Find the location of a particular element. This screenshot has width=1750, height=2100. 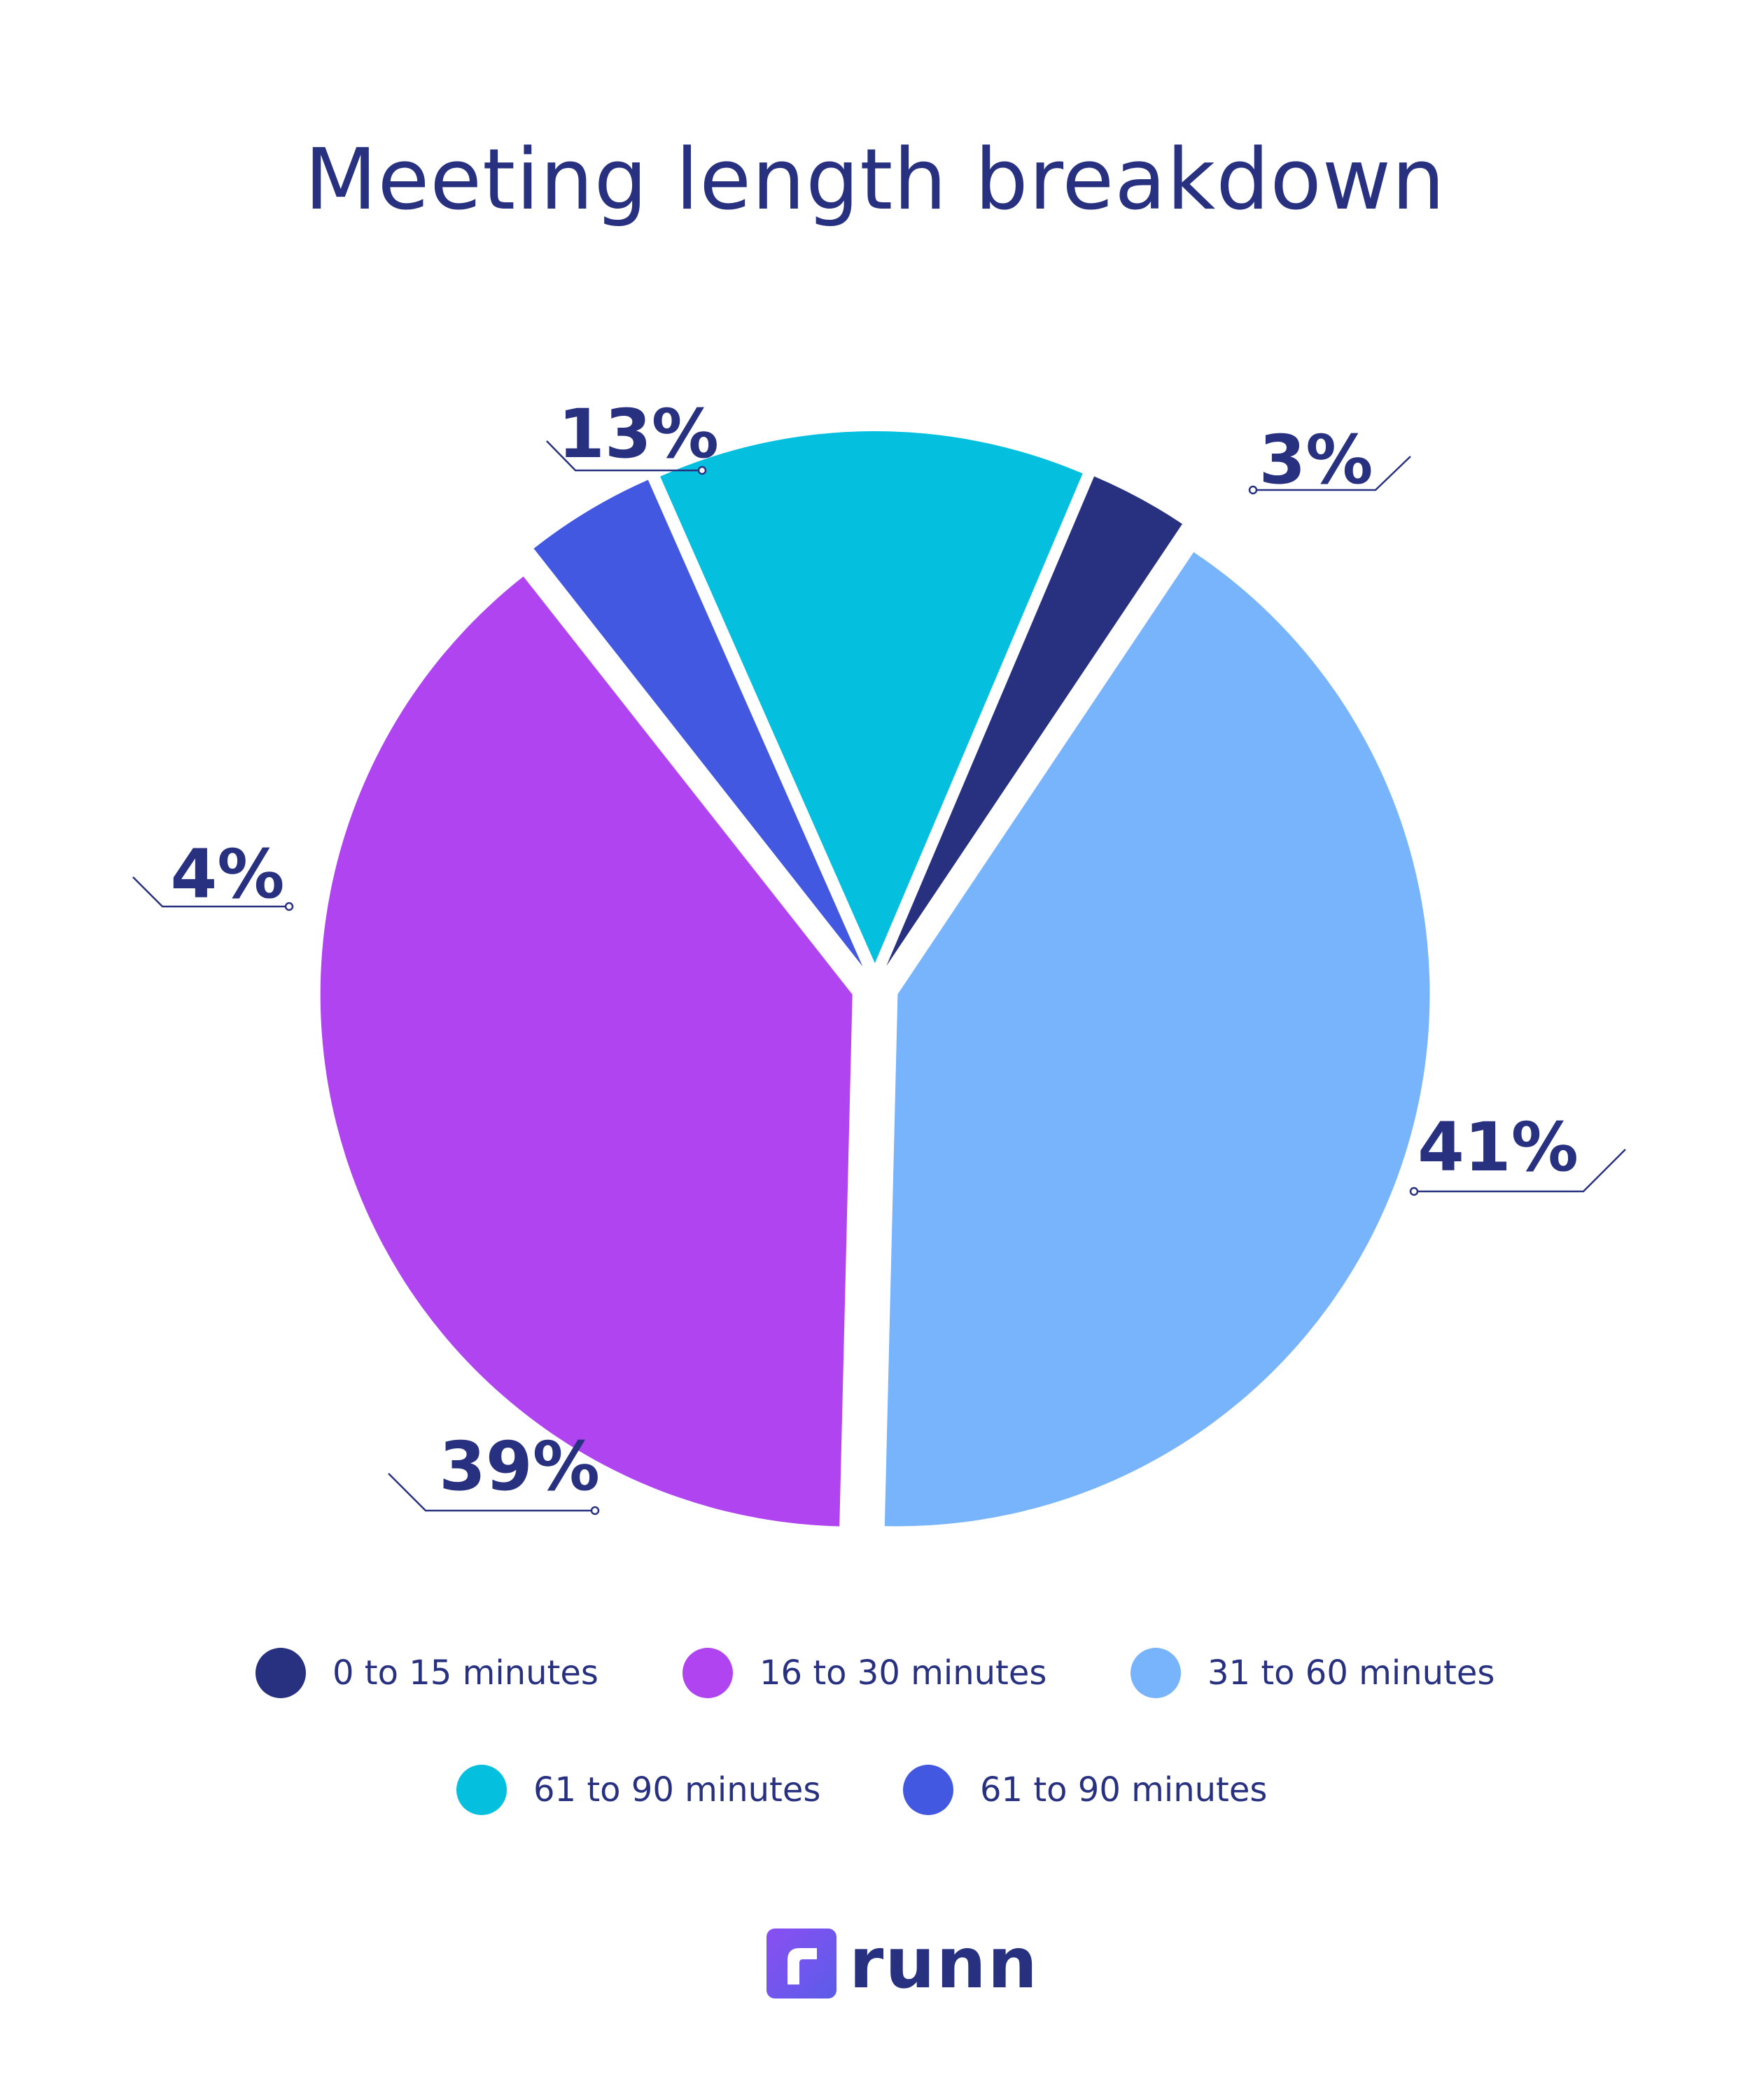

legend-label: 16 to 30 minutes is located at coordinates (903, 1673).